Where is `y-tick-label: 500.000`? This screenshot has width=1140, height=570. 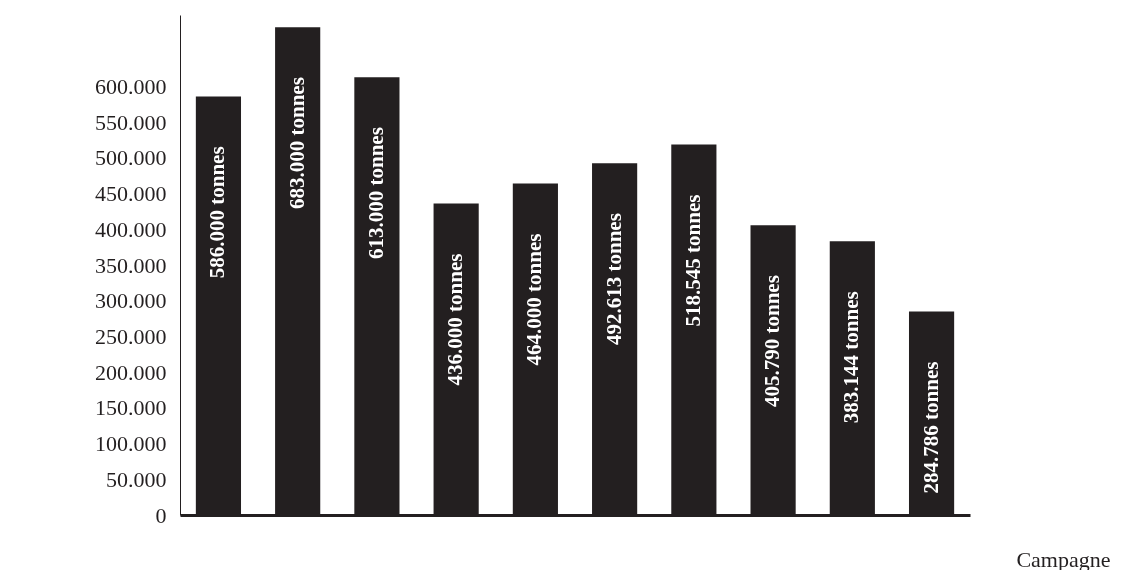 y-tick-label: 500.000 is located at coordinates (131, 158).